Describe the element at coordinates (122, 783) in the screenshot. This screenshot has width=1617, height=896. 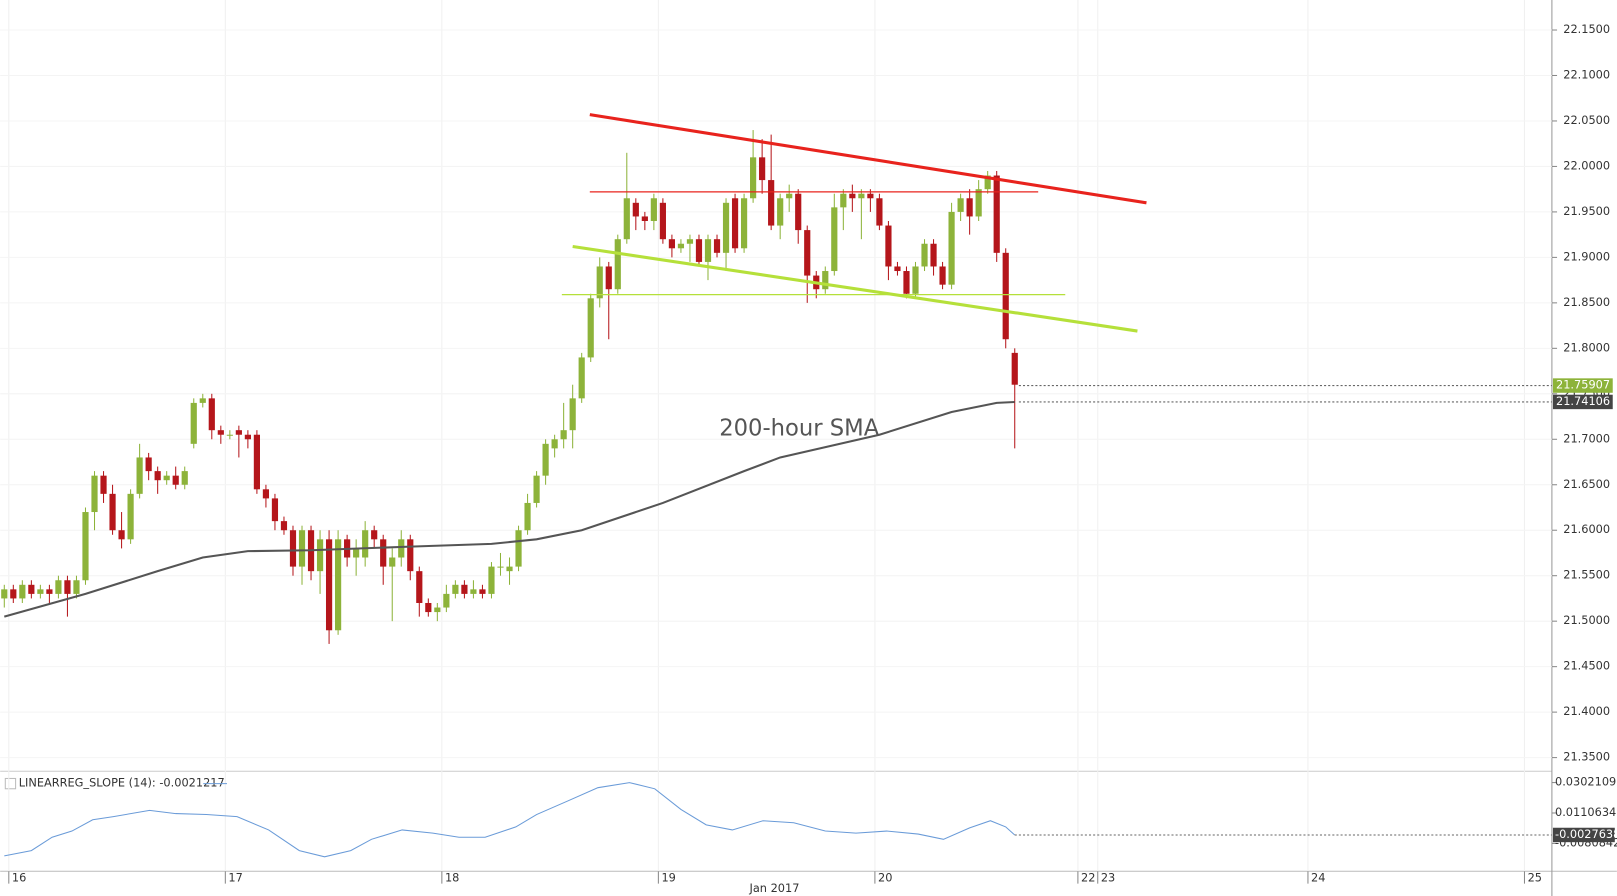
I see `indicator-title: LINEARREG_SLOPE (14): -0.0021217` at that location.